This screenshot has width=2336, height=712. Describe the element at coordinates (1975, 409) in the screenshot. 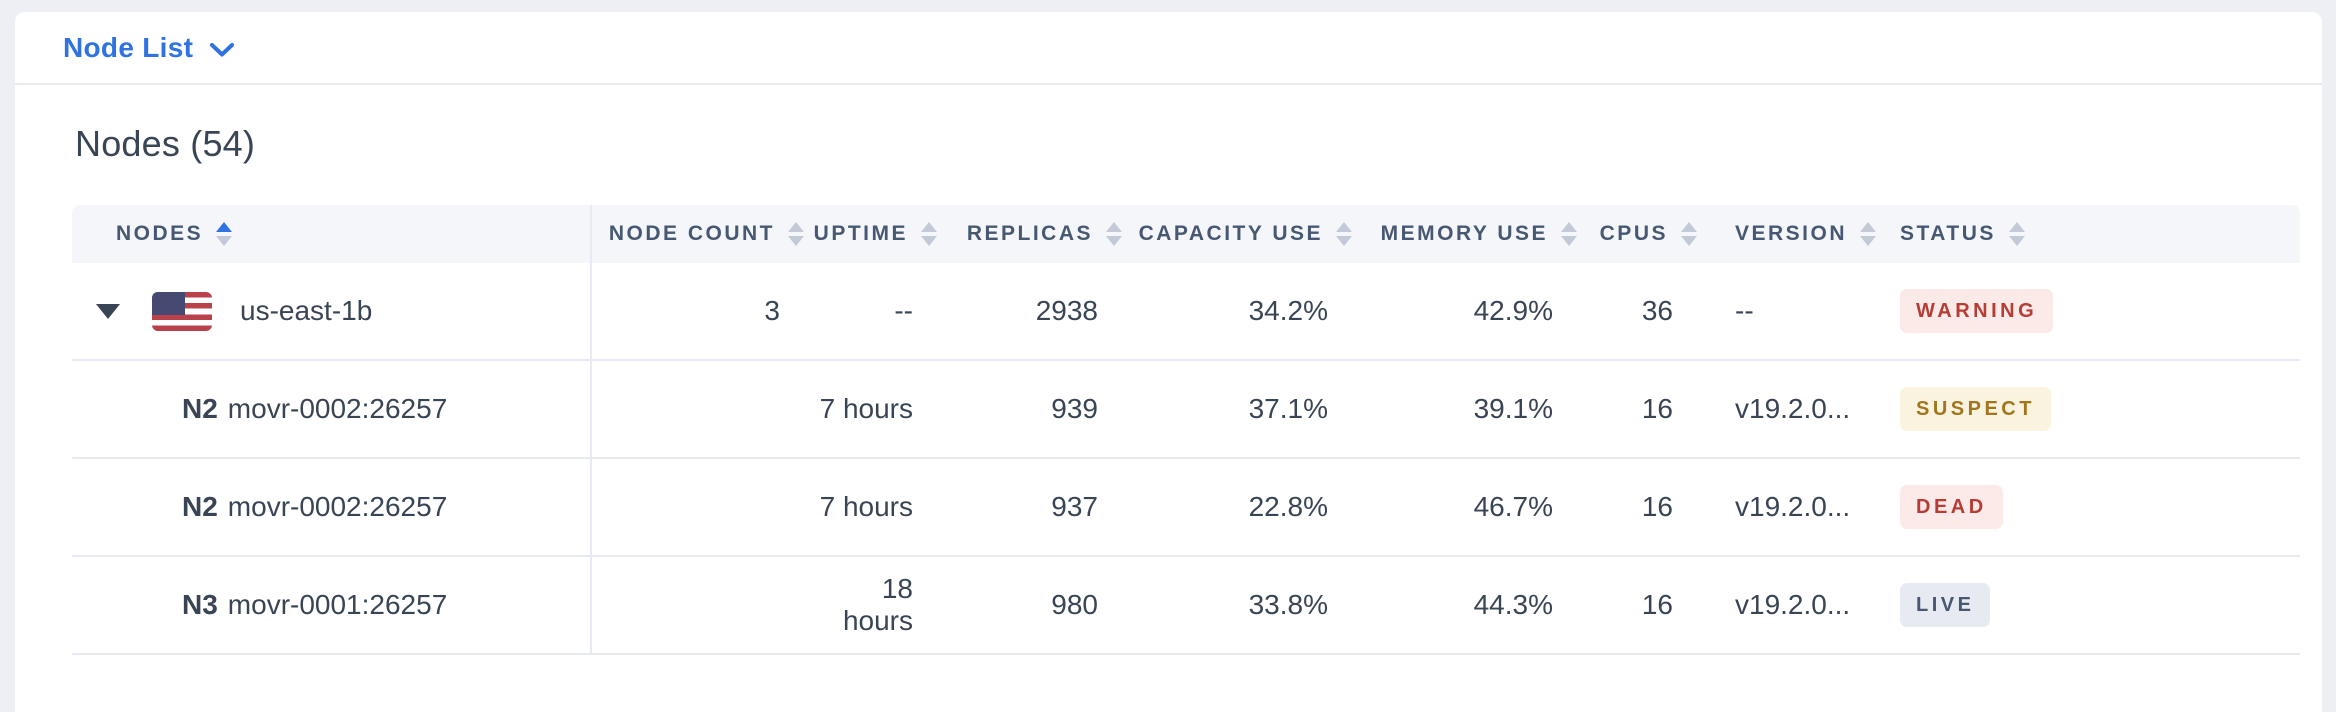

I see `status-badge: SUSPECT` at that location.